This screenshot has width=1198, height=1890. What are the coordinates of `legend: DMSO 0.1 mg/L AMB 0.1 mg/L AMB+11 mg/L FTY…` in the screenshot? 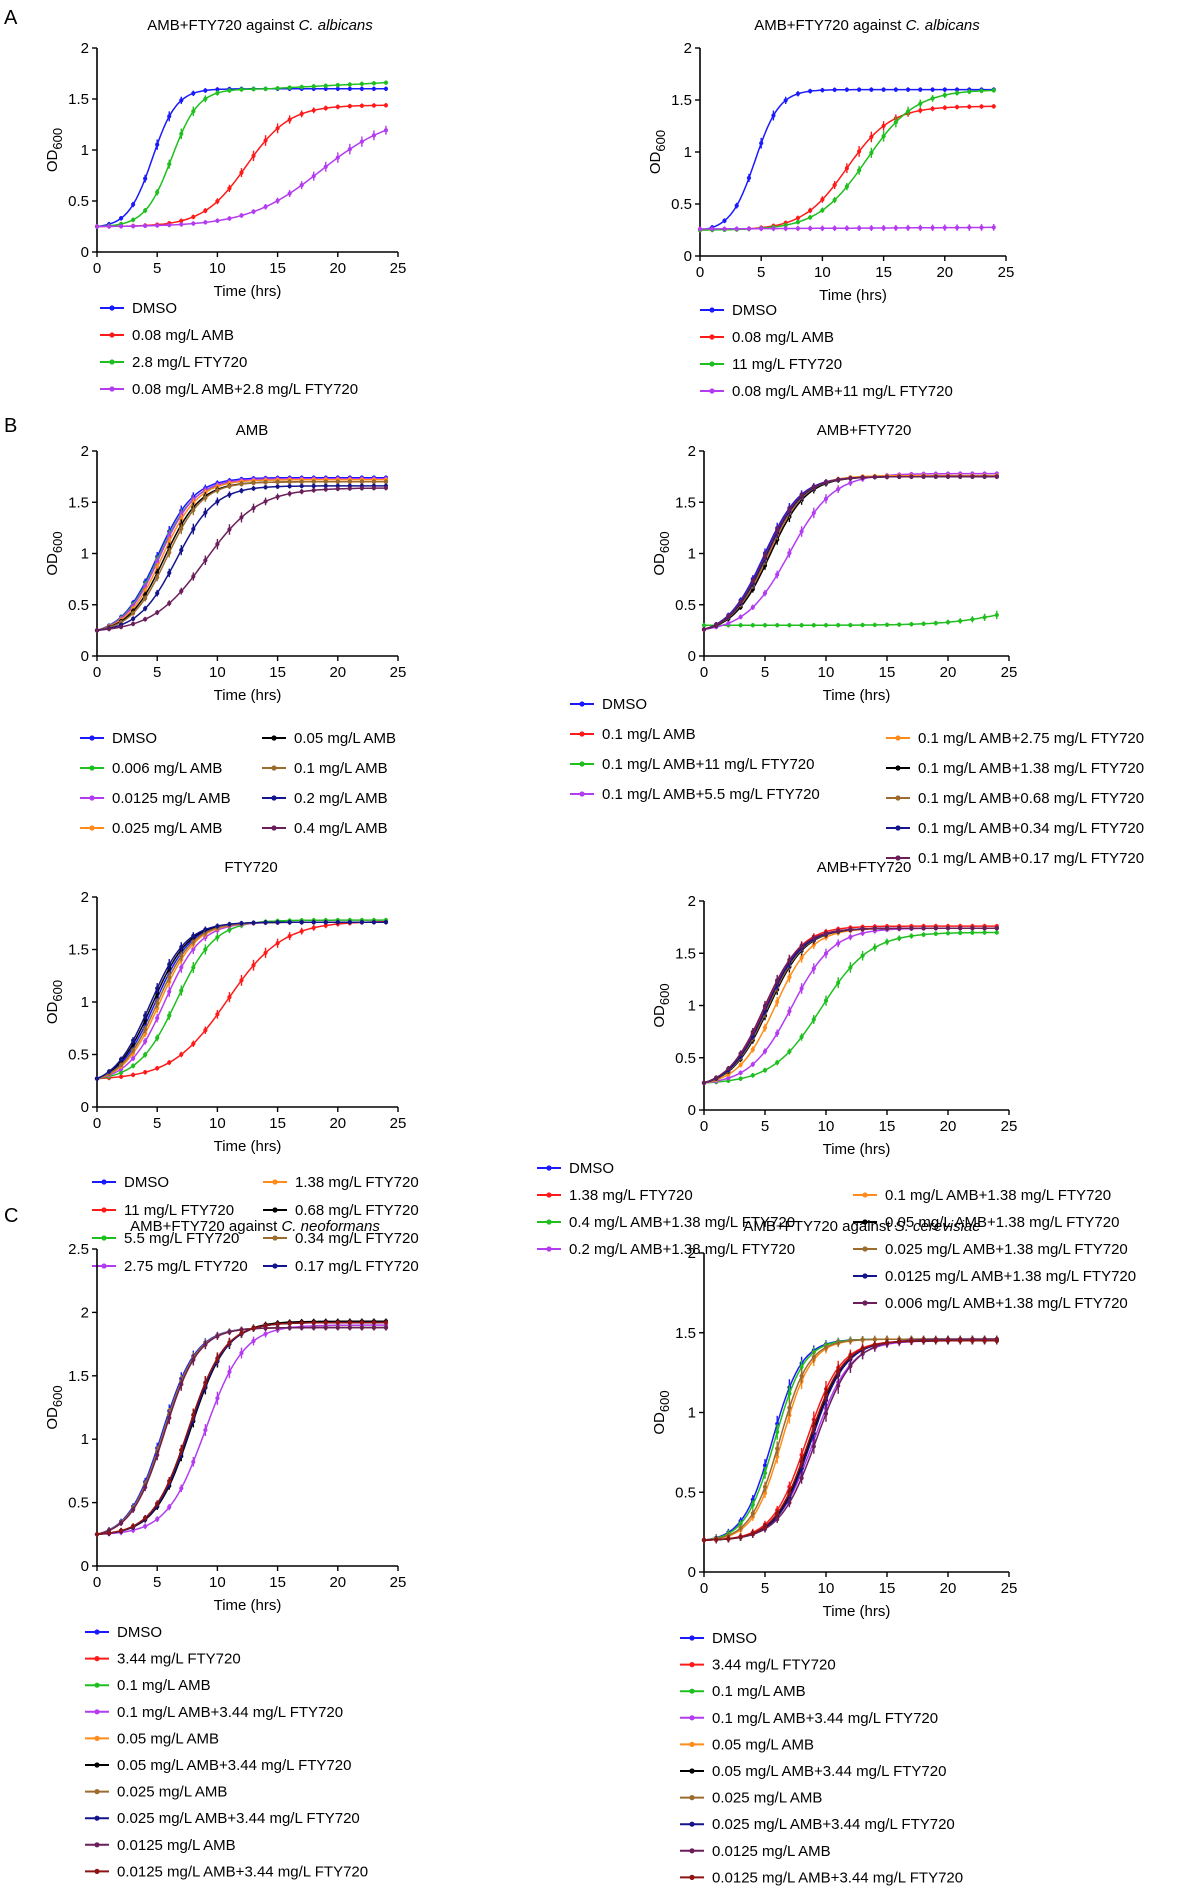 It's located at (857, 781).